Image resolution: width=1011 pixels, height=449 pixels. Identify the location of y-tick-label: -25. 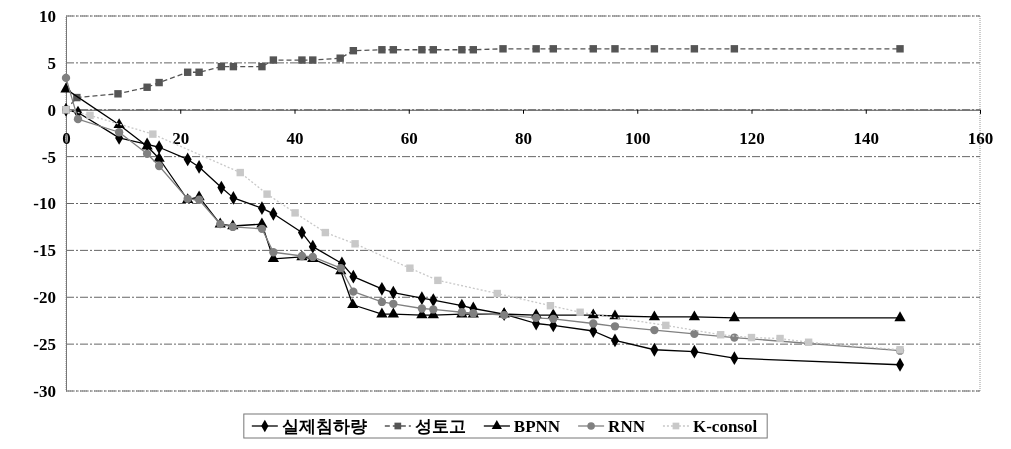
(44, 345).